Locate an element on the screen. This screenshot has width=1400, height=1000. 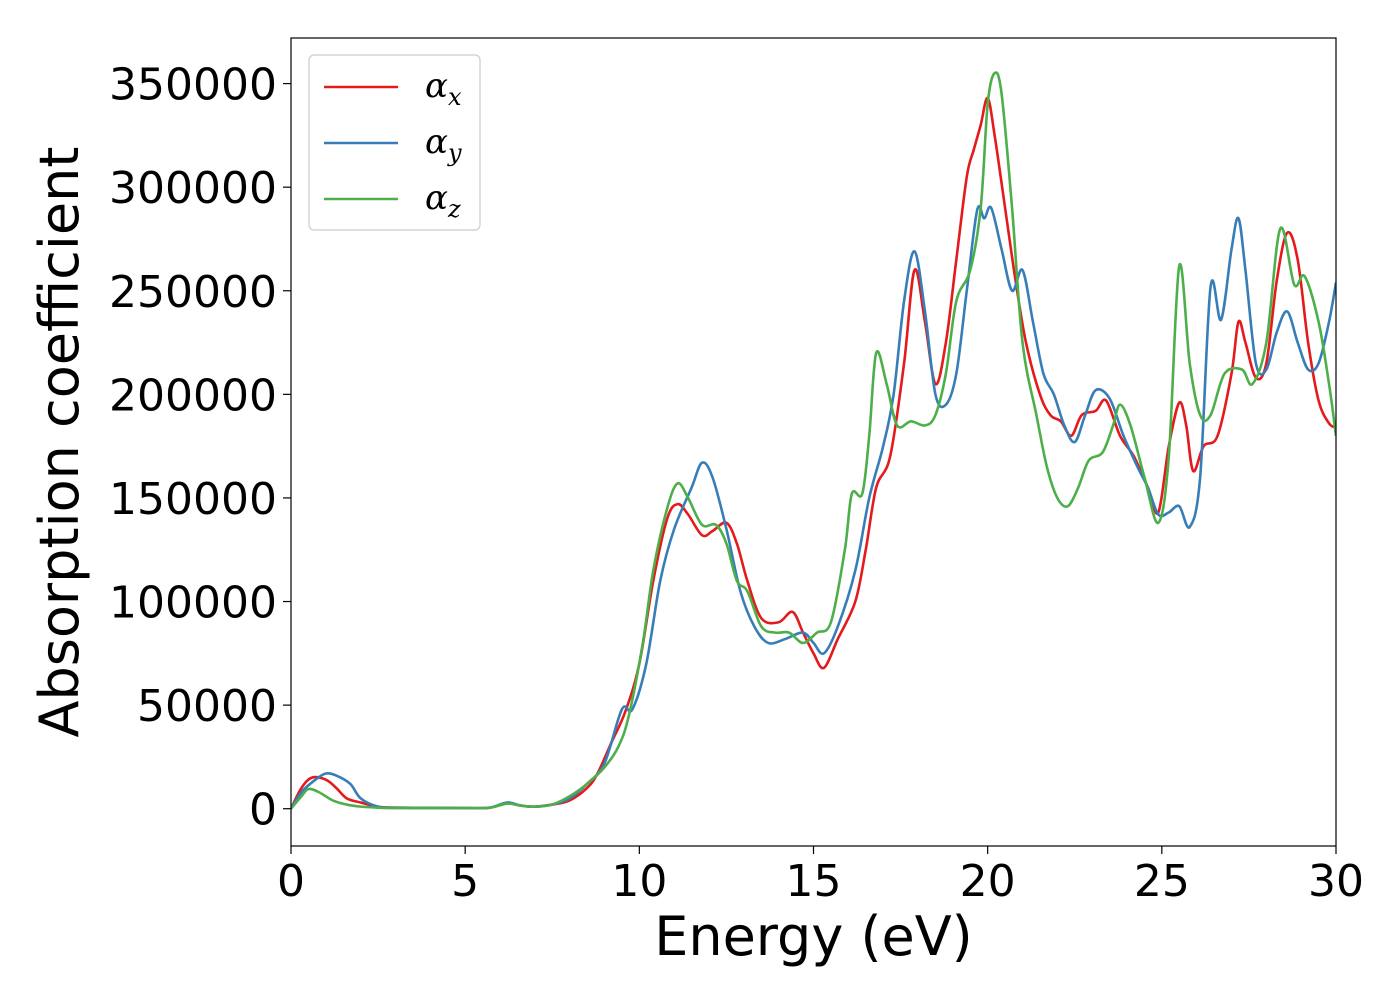
y-tick-label: 50000 is located at coordinates (207, 706).